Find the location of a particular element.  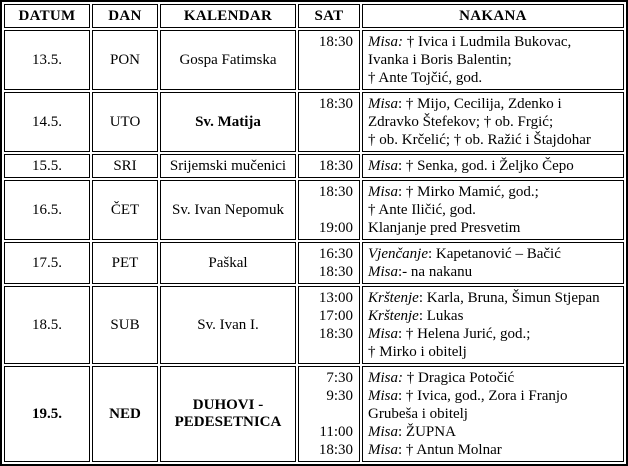

sat-time: 9:30 is located at coordinates (339, 396).